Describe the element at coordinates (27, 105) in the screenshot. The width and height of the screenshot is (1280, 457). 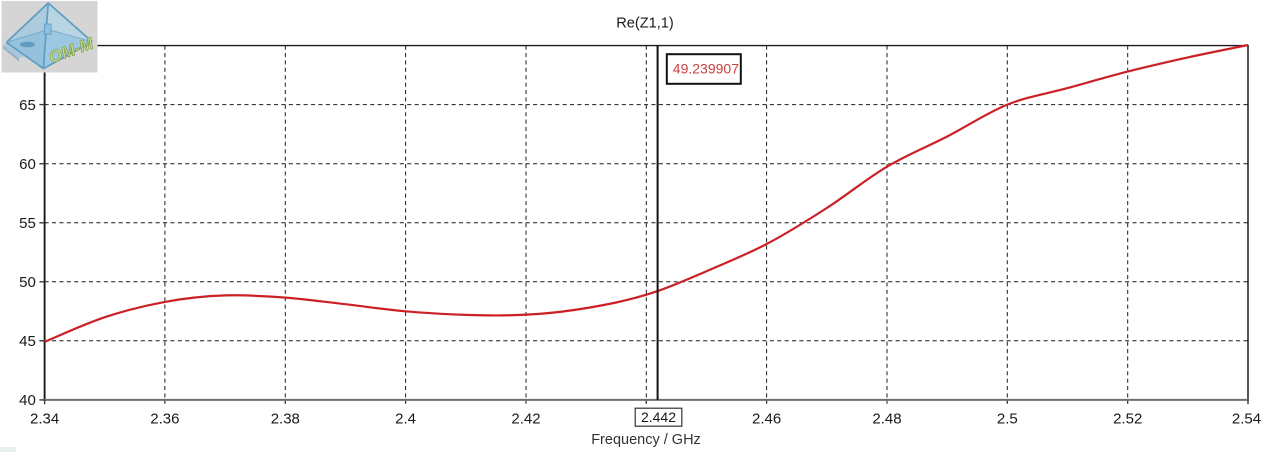
I see `svg-text: 65` at that location.